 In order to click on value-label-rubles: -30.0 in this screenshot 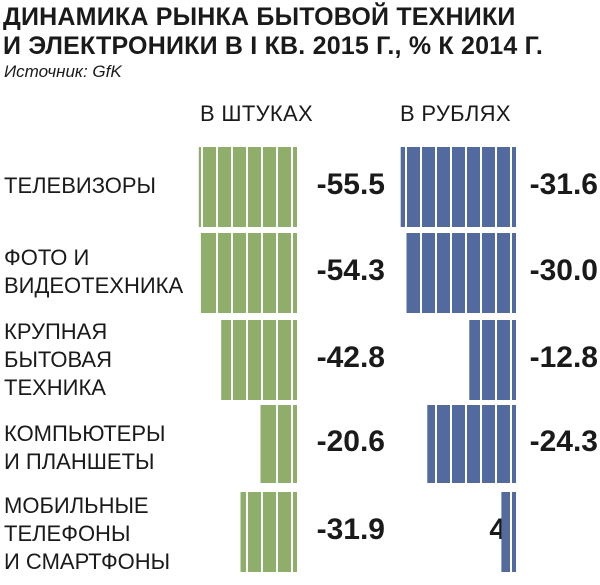, I will do `click(563, 270)`.